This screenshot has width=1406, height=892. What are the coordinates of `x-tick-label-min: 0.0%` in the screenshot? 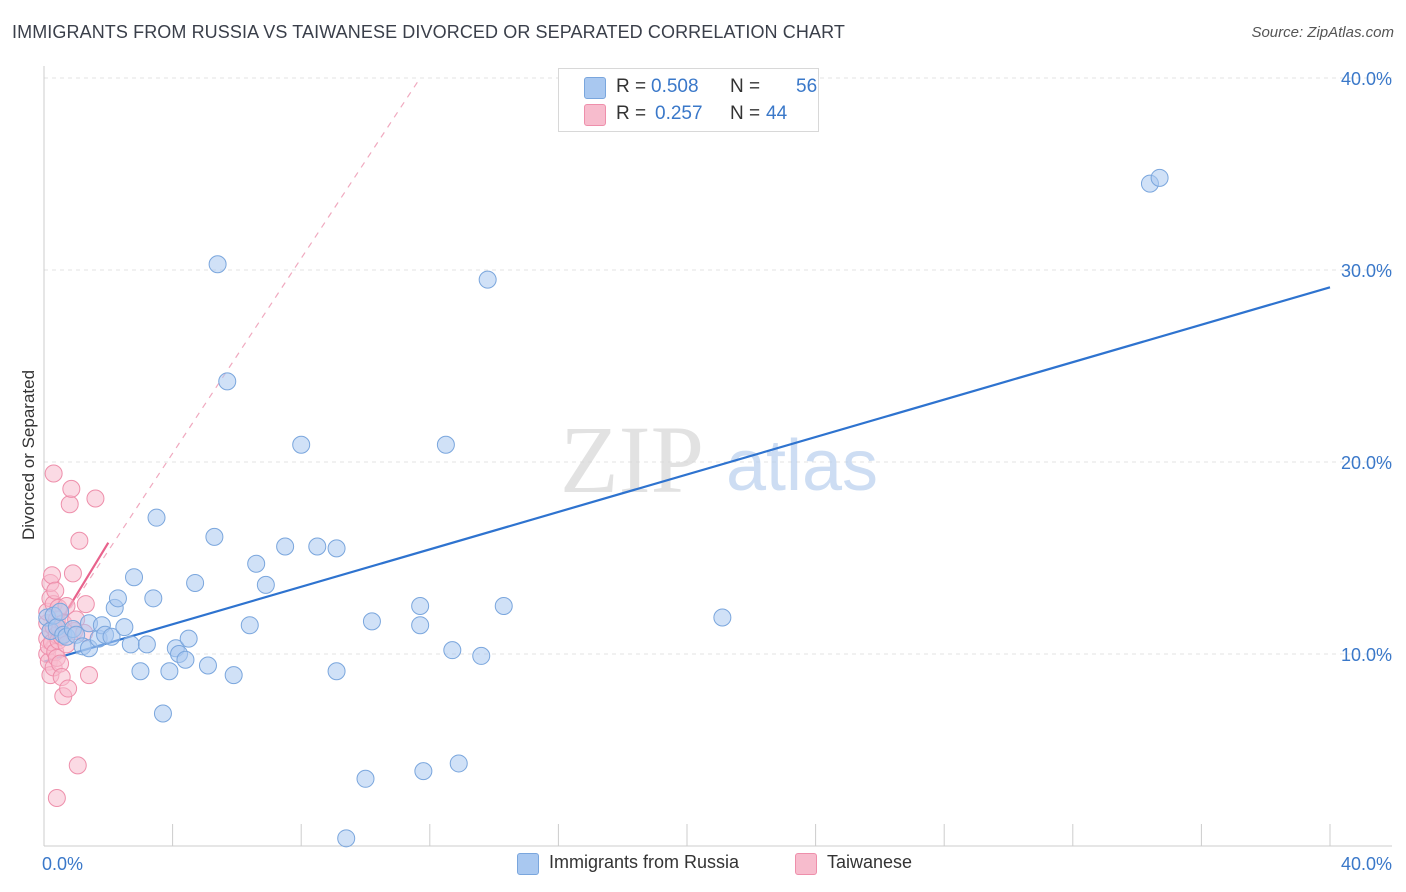 It's located at (62, 864).